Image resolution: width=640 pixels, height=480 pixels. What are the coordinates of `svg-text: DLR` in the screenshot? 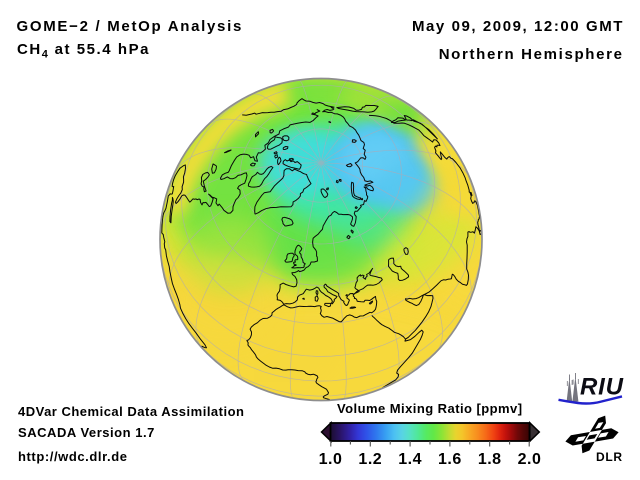 It's located at (609, 457).